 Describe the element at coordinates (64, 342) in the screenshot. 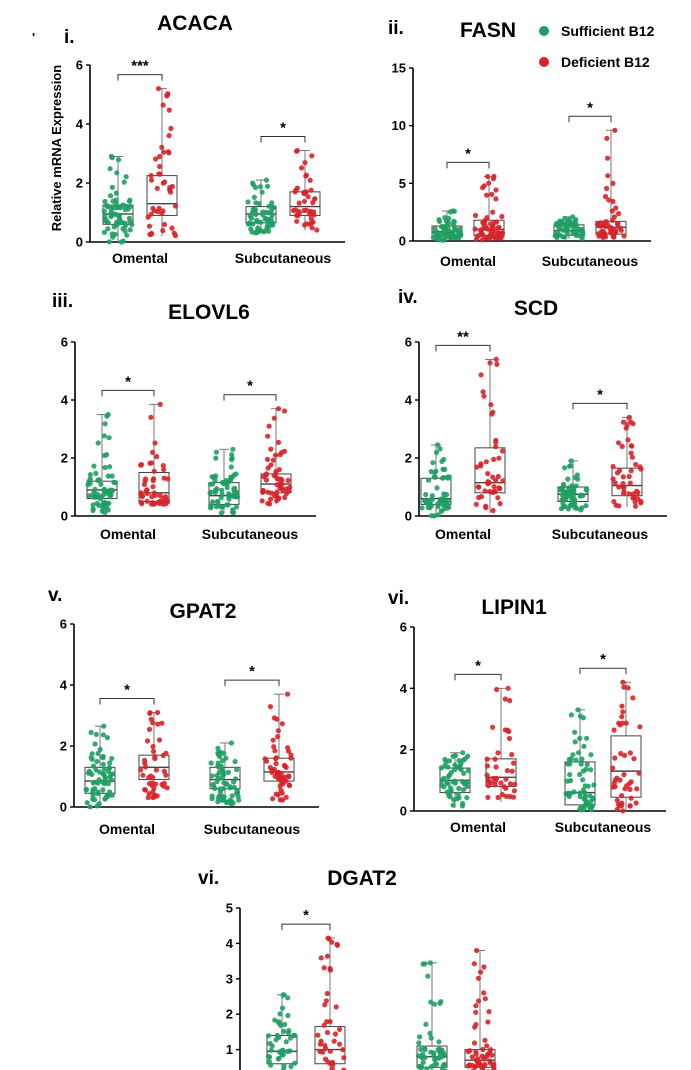

I see `y-tick-label: 6` at that location.